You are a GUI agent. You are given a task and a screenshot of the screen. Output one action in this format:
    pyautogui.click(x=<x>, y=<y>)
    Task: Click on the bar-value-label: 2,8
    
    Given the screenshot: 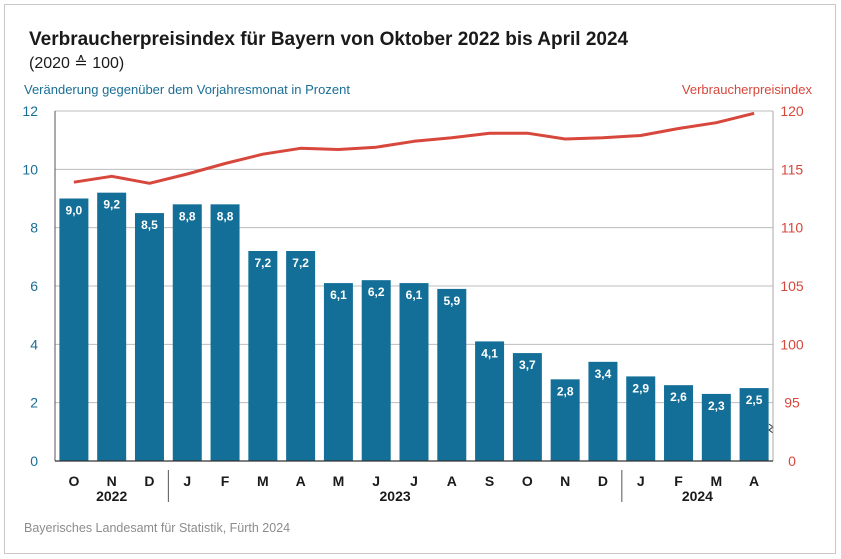 What is the action you would take?
    pyautogui.click(x=565, y=391)
    